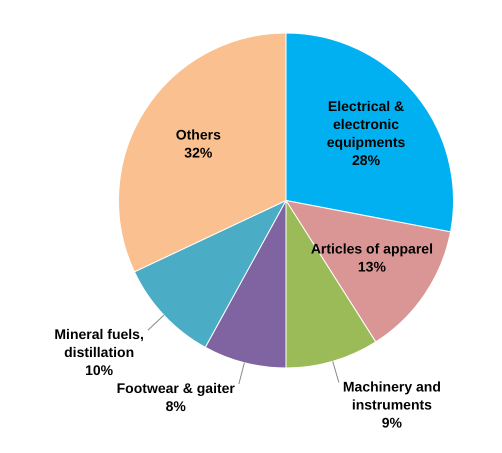  I want to click on slice-label: Electrical & electronic equipments, so click(366, 124).